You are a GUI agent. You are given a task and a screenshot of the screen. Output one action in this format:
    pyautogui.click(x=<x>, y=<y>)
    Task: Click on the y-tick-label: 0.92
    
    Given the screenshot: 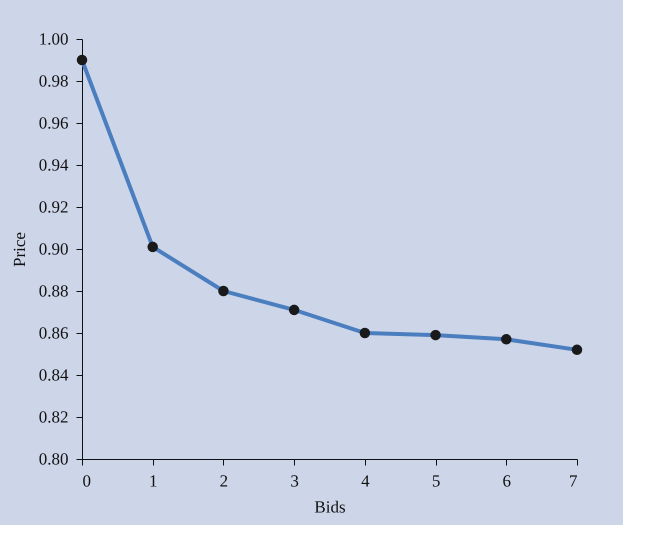 What is the action you would take?
    pyautogui.click(x=53, y=207)
    